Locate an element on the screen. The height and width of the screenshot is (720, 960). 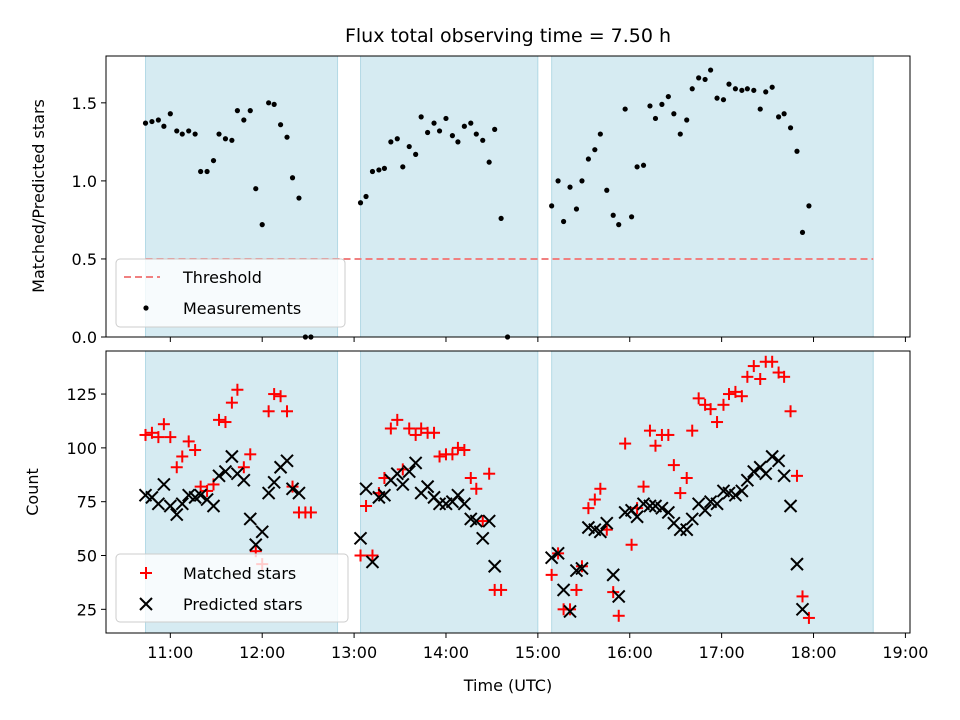
bottom-legend: Matched stars Predicted stars is located at coordinates (232, 588).